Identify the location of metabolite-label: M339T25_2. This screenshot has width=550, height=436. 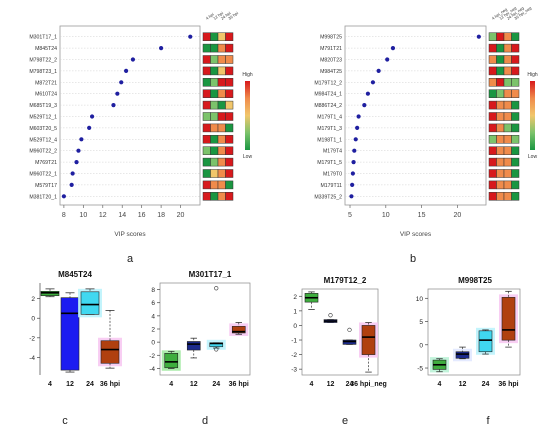
(328, 197).